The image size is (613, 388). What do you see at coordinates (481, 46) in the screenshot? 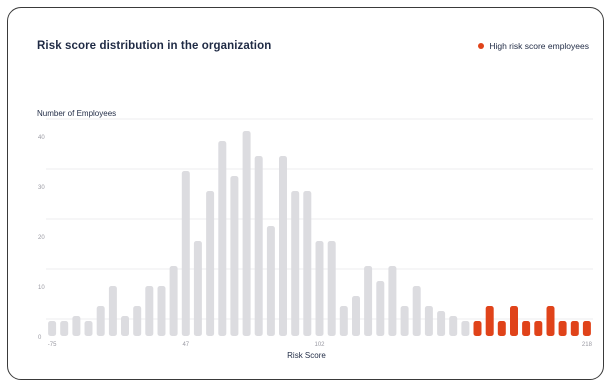
I see `legend-swatch-high-risk` at bounding box center [481, 46].